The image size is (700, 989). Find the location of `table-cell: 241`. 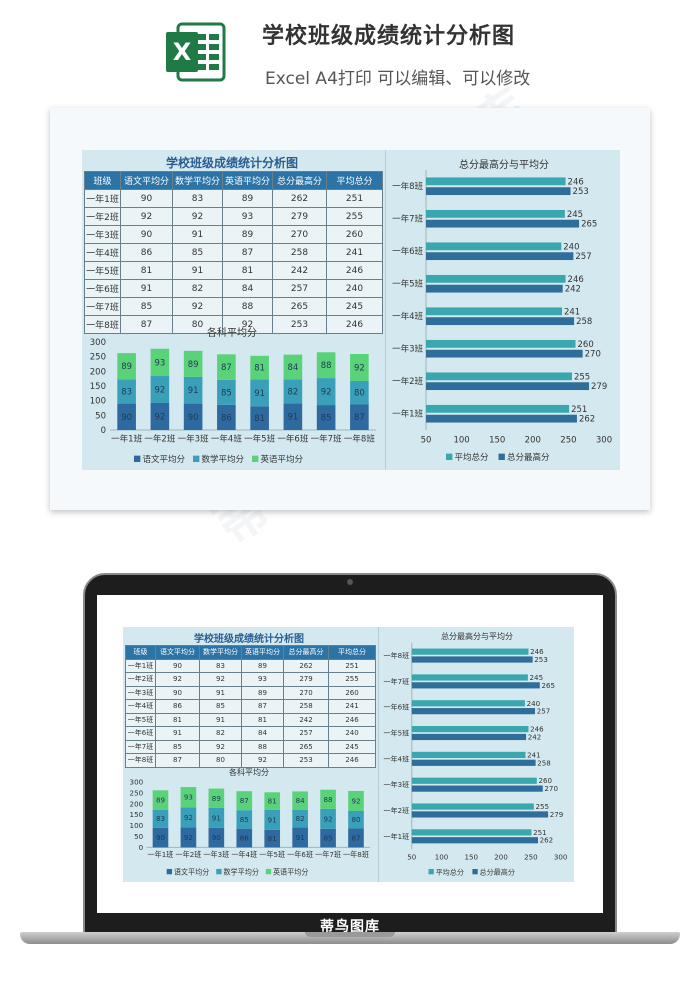

table-cell: 241 is located at coordinates (352, 706).